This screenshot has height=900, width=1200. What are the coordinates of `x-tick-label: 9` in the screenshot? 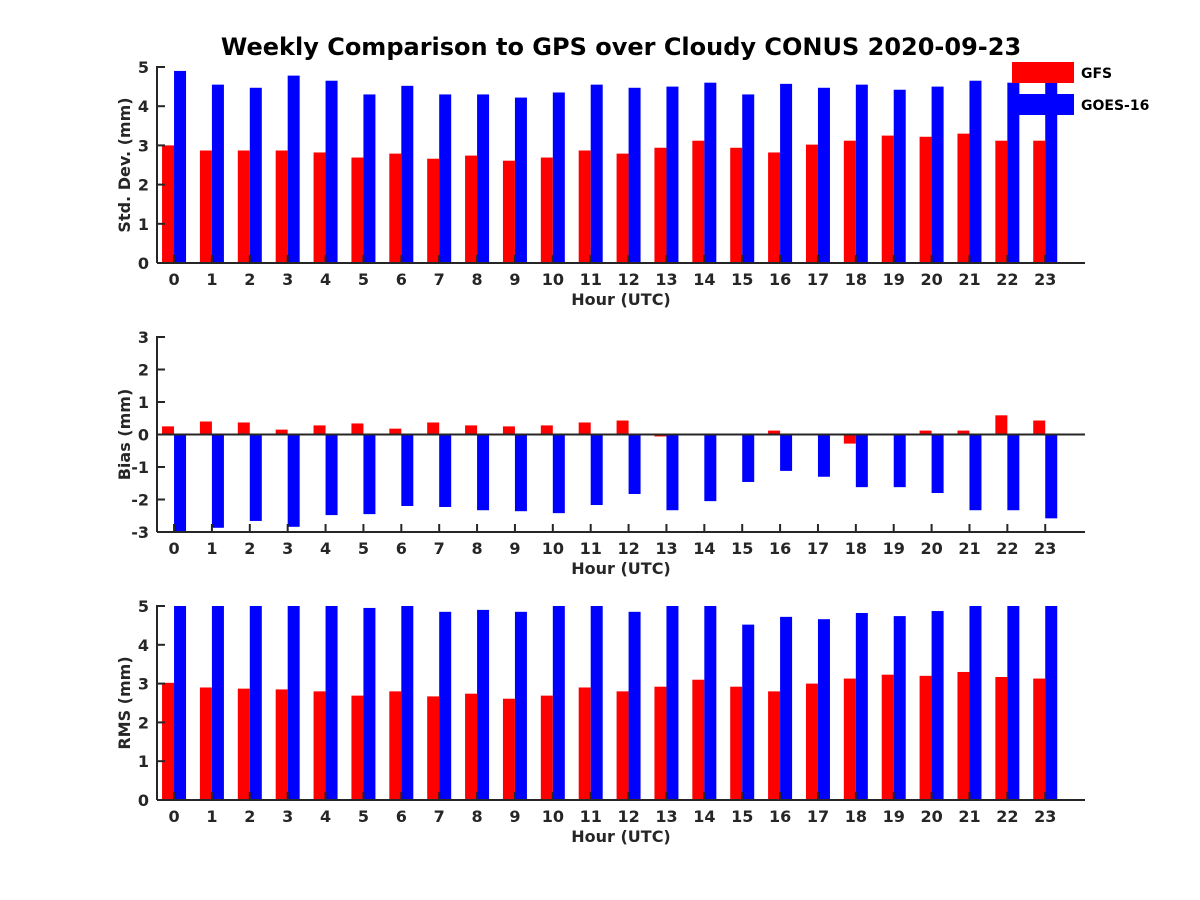 It's located at (514, 548).